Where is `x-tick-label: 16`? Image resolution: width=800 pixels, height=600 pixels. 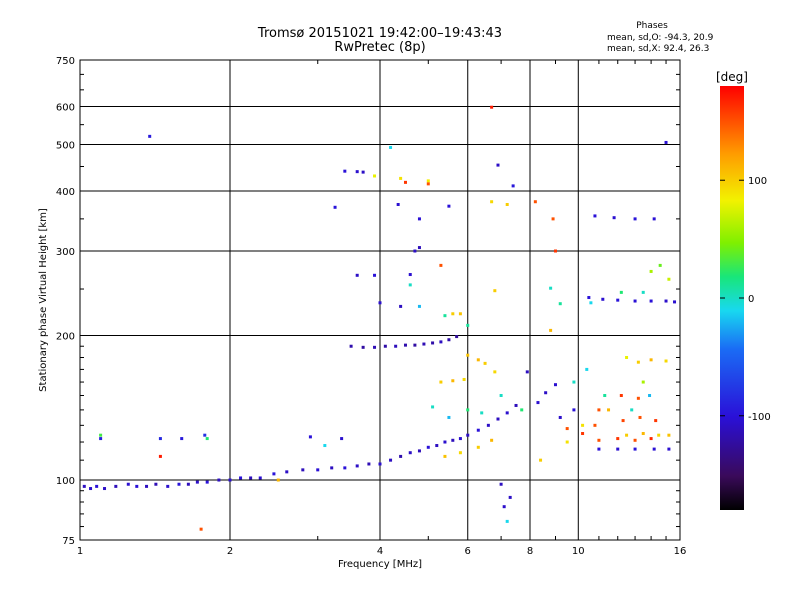
x-tick-label: 16 is located at coordinates (680, 551).